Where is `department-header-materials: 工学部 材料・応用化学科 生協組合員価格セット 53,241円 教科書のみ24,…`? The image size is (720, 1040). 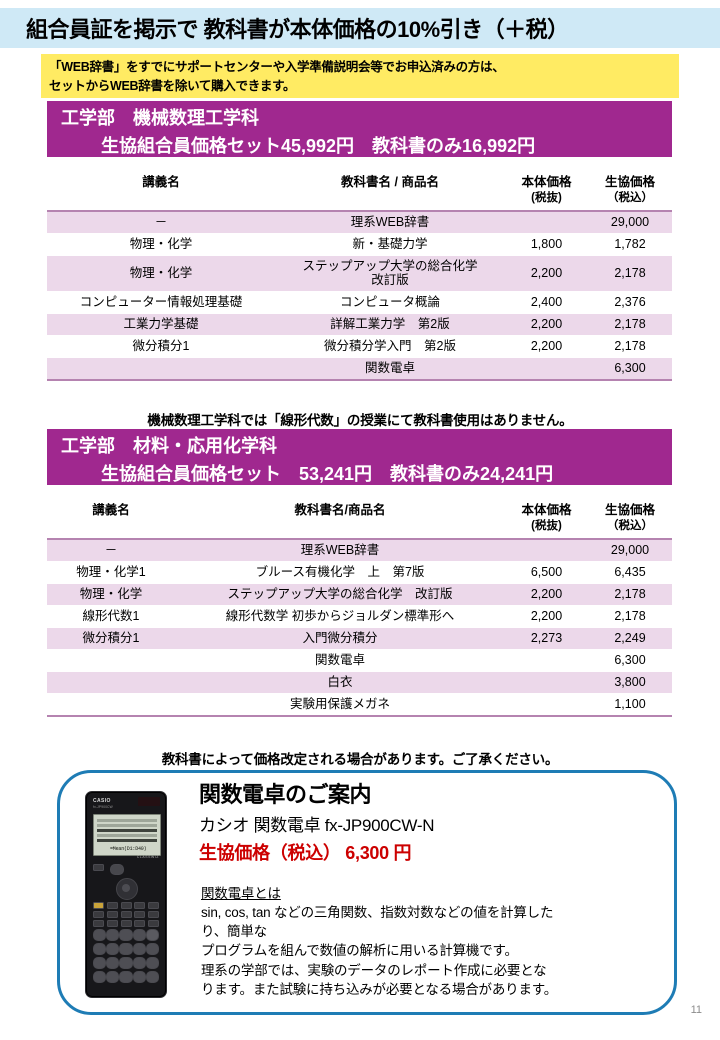 department-header-materials: 工学部 材料・応用化学科 生協組合員価格セット 53,241円 教科書のみ24,… is located at coordinates (359, 457).